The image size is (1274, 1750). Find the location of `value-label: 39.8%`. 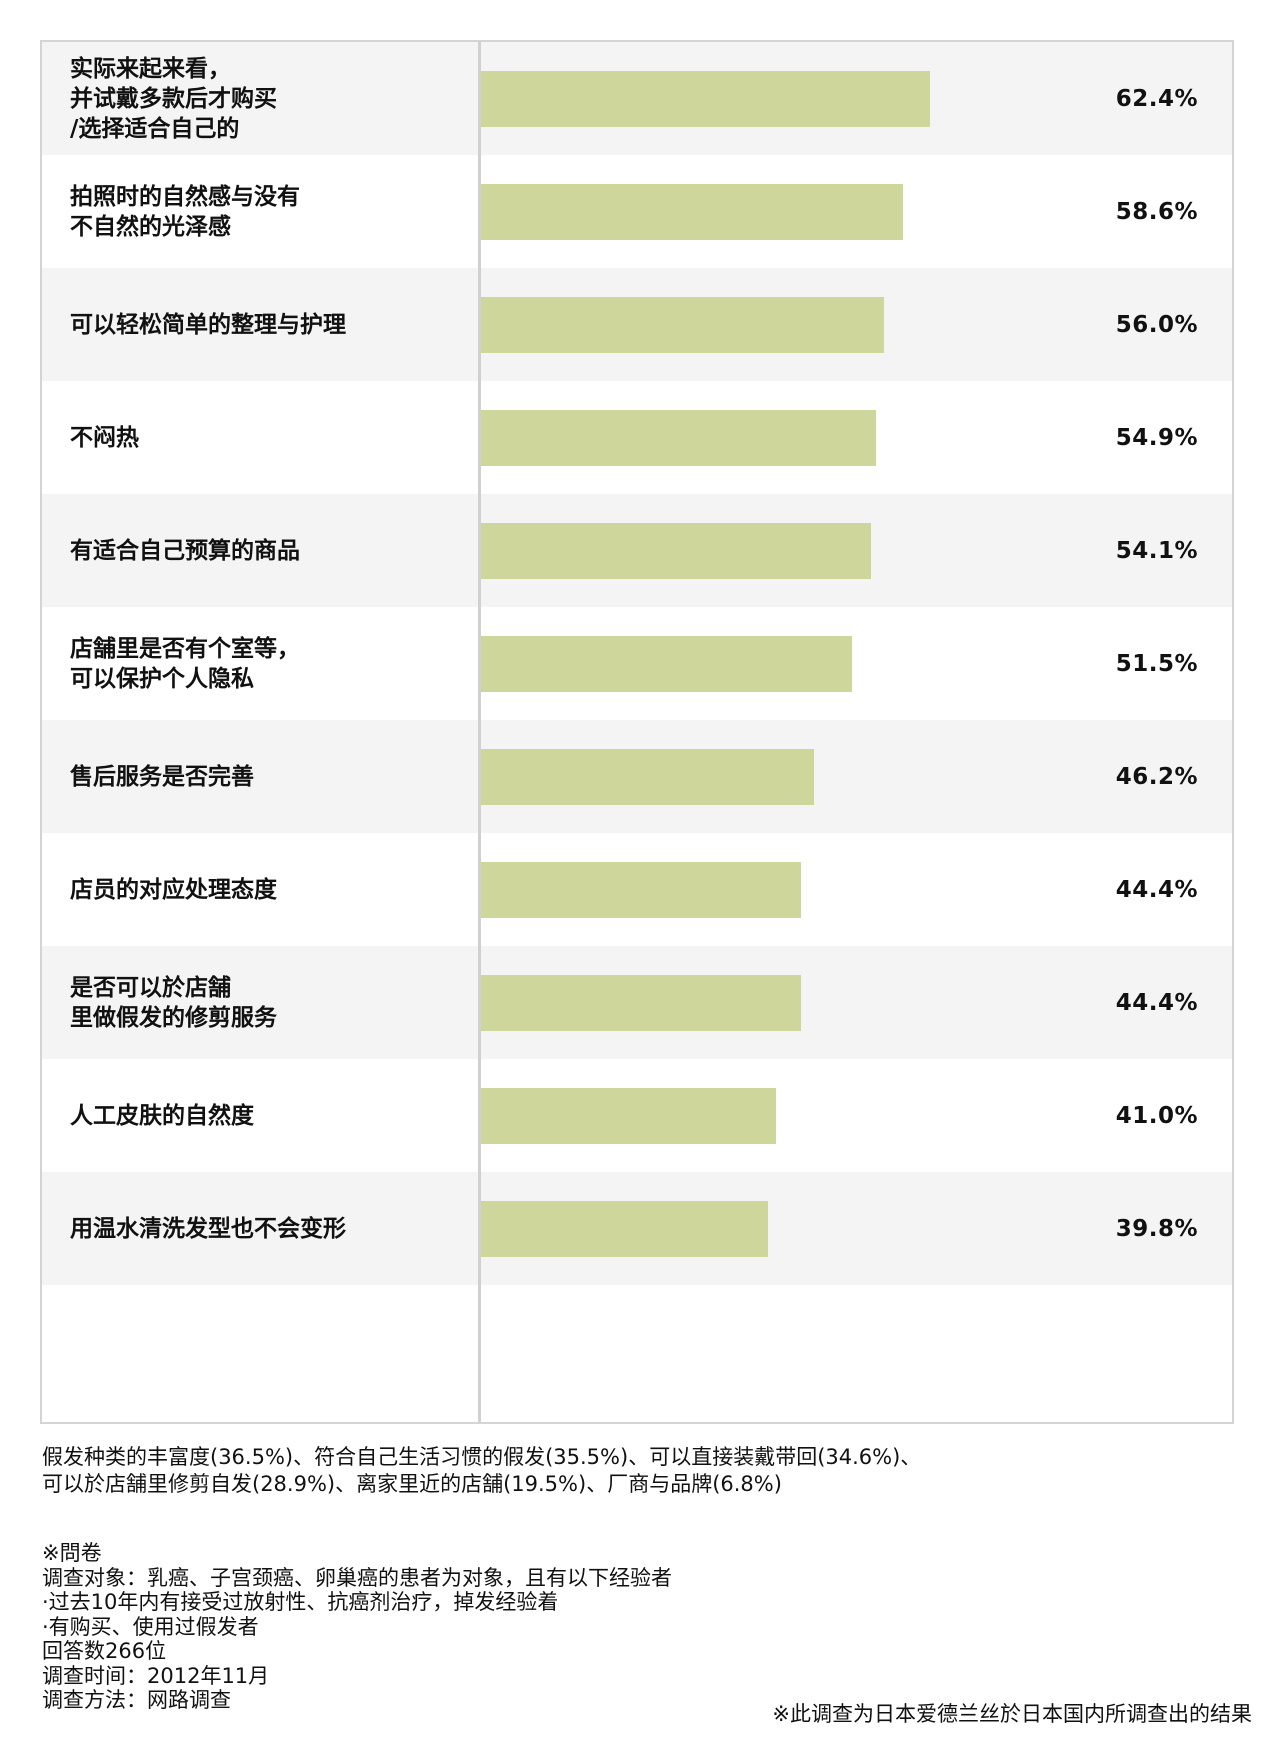

value-label: 39.8% is located at coordinates (1156, 1228).